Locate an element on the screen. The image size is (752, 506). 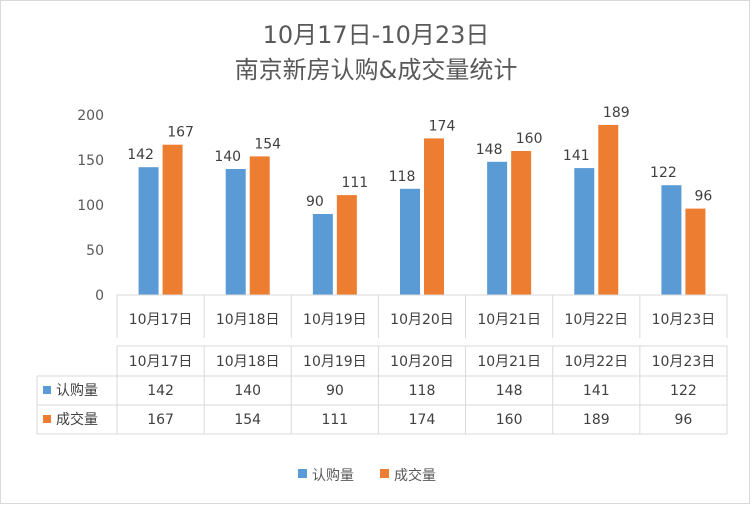
data-label: 142 is located at coordinates (140, 155).